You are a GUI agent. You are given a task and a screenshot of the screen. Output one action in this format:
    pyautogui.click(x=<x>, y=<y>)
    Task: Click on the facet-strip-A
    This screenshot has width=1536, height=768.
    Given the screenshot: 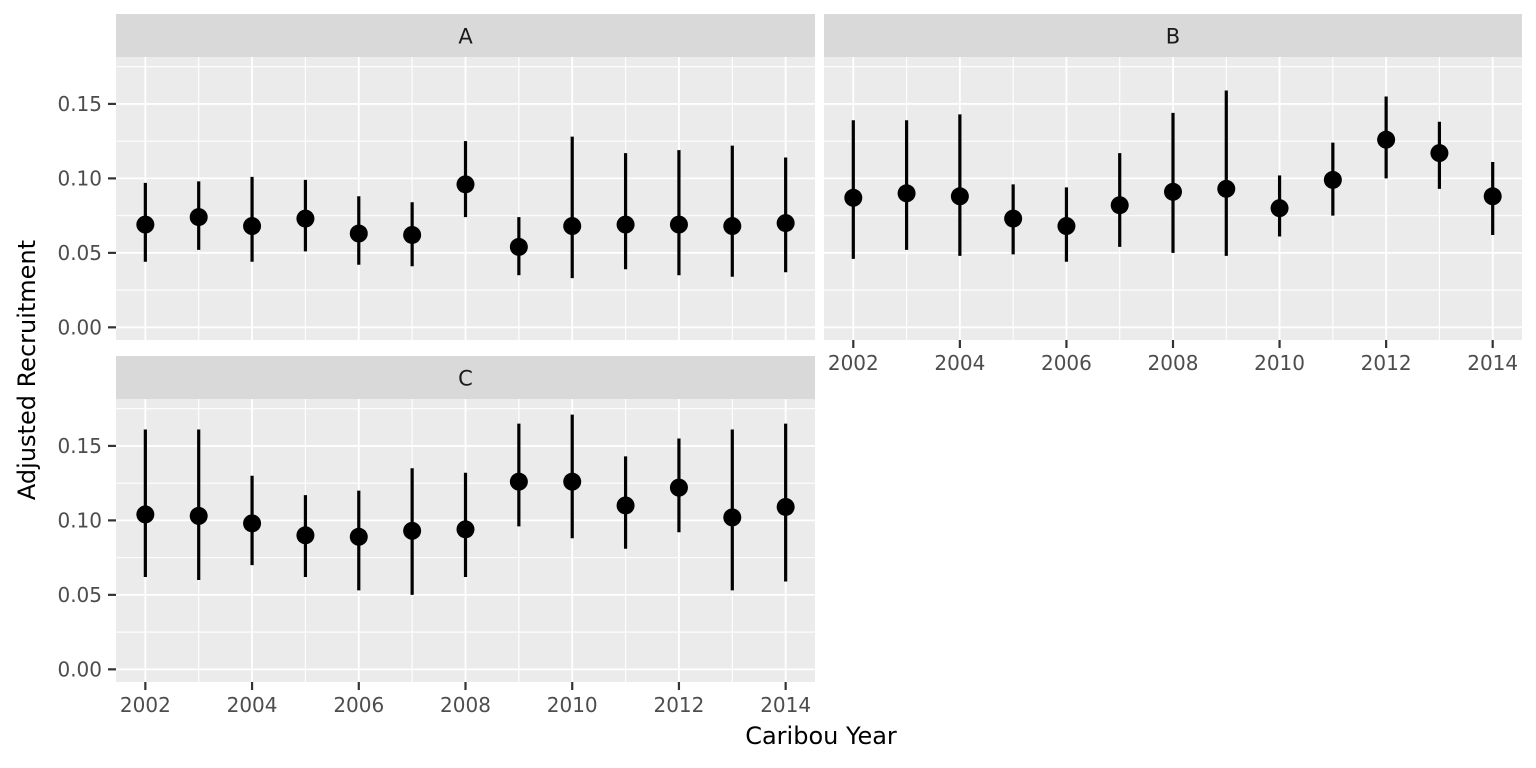 What is the action you would take?
    pyautogui.click(x=465, y=35)
    